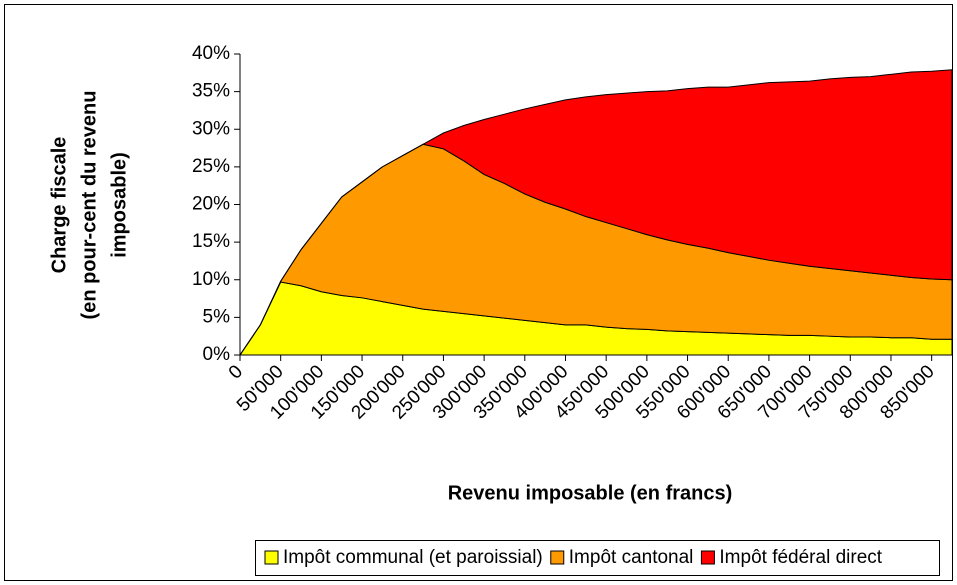 The width and height of the screenshot is (957, 585). What do you see at coordinates (217, 316) in the screenshot?
I see `y-tick-label: 5%` at bounding box center [217, 316].